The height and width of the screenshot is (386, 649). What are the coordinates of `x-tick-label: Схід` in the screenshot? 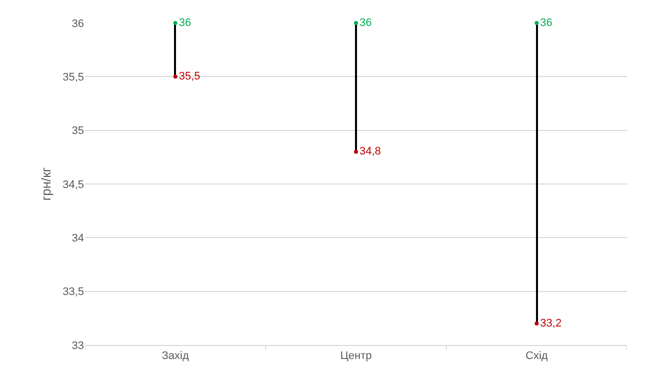 It's located at (537, 356).